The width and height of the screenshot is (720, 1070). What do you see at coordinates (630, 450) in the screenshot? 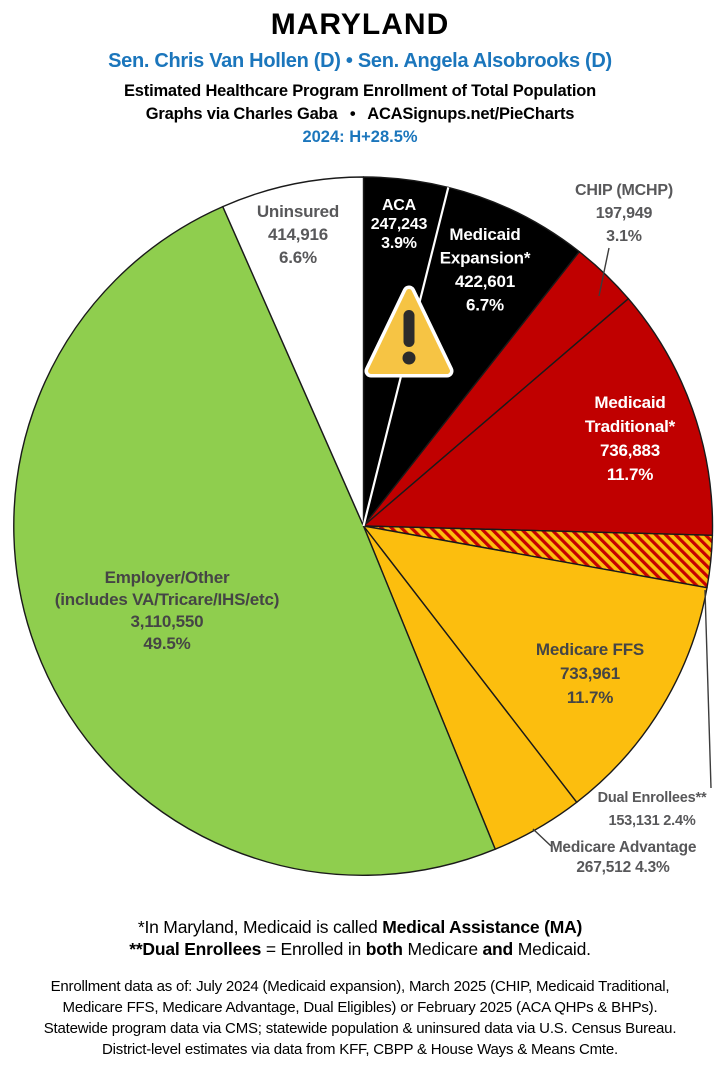
I see `pie-label-medicaid-traditional: 736,883` at bounding box center [630, 450].